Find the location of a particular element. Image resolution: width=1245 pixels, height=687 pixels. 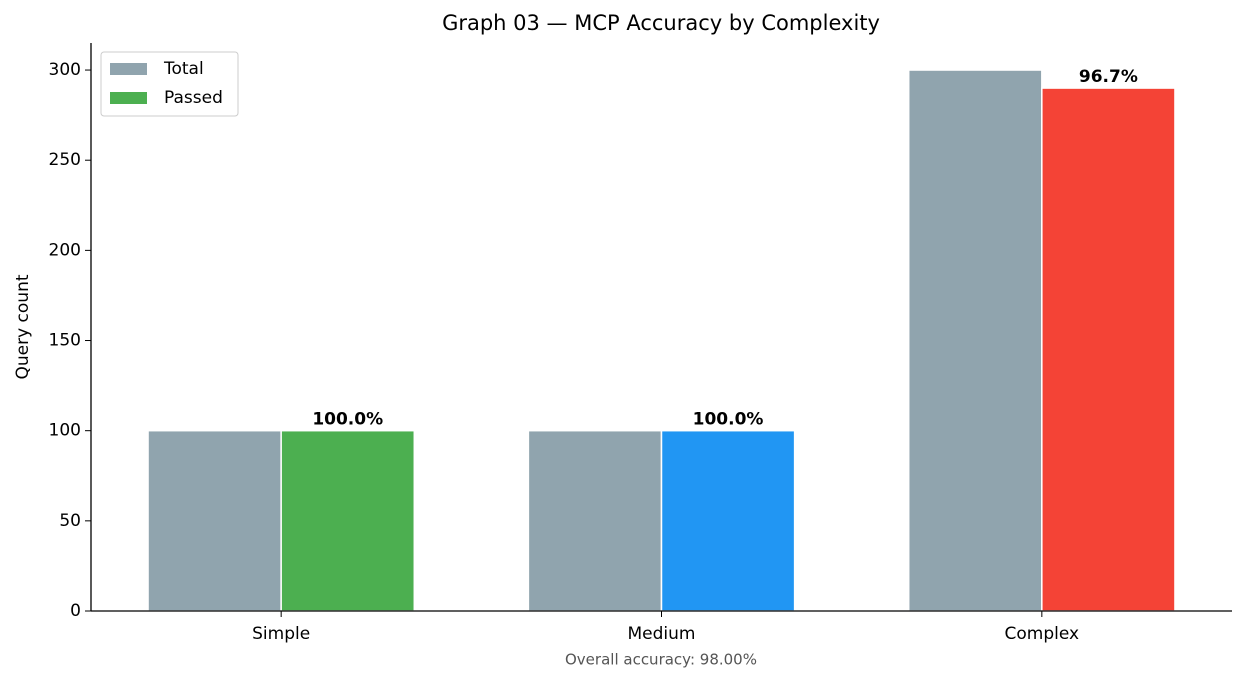

x-tick-label: Complex is located at coordinates (1042, 634).